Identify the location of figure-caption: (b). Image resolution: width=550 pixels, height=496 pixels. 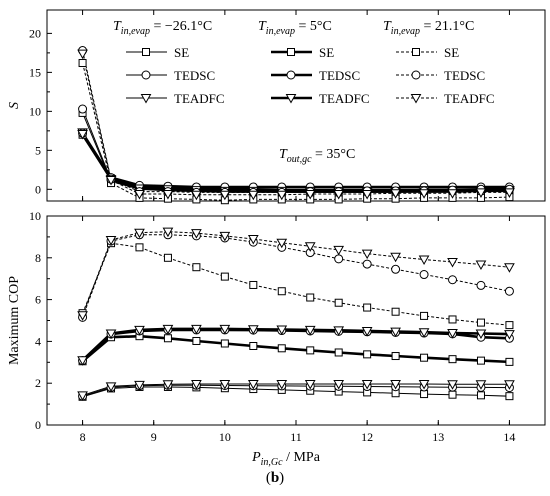
(275, 478).